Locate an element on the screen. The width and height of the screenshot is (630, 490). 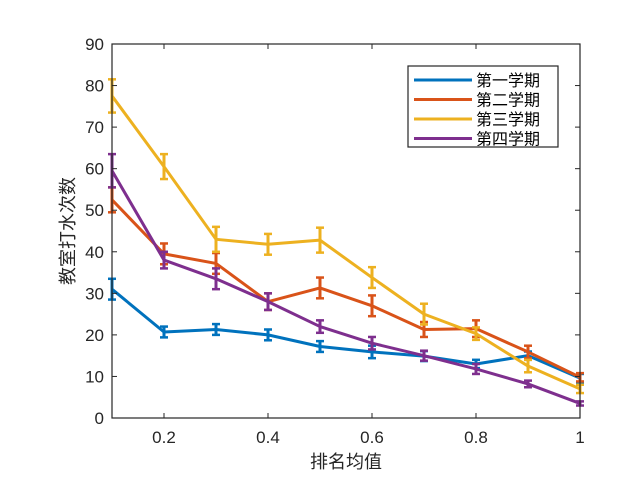
y-tick-label: 80 is located at coordinates (94, 86).